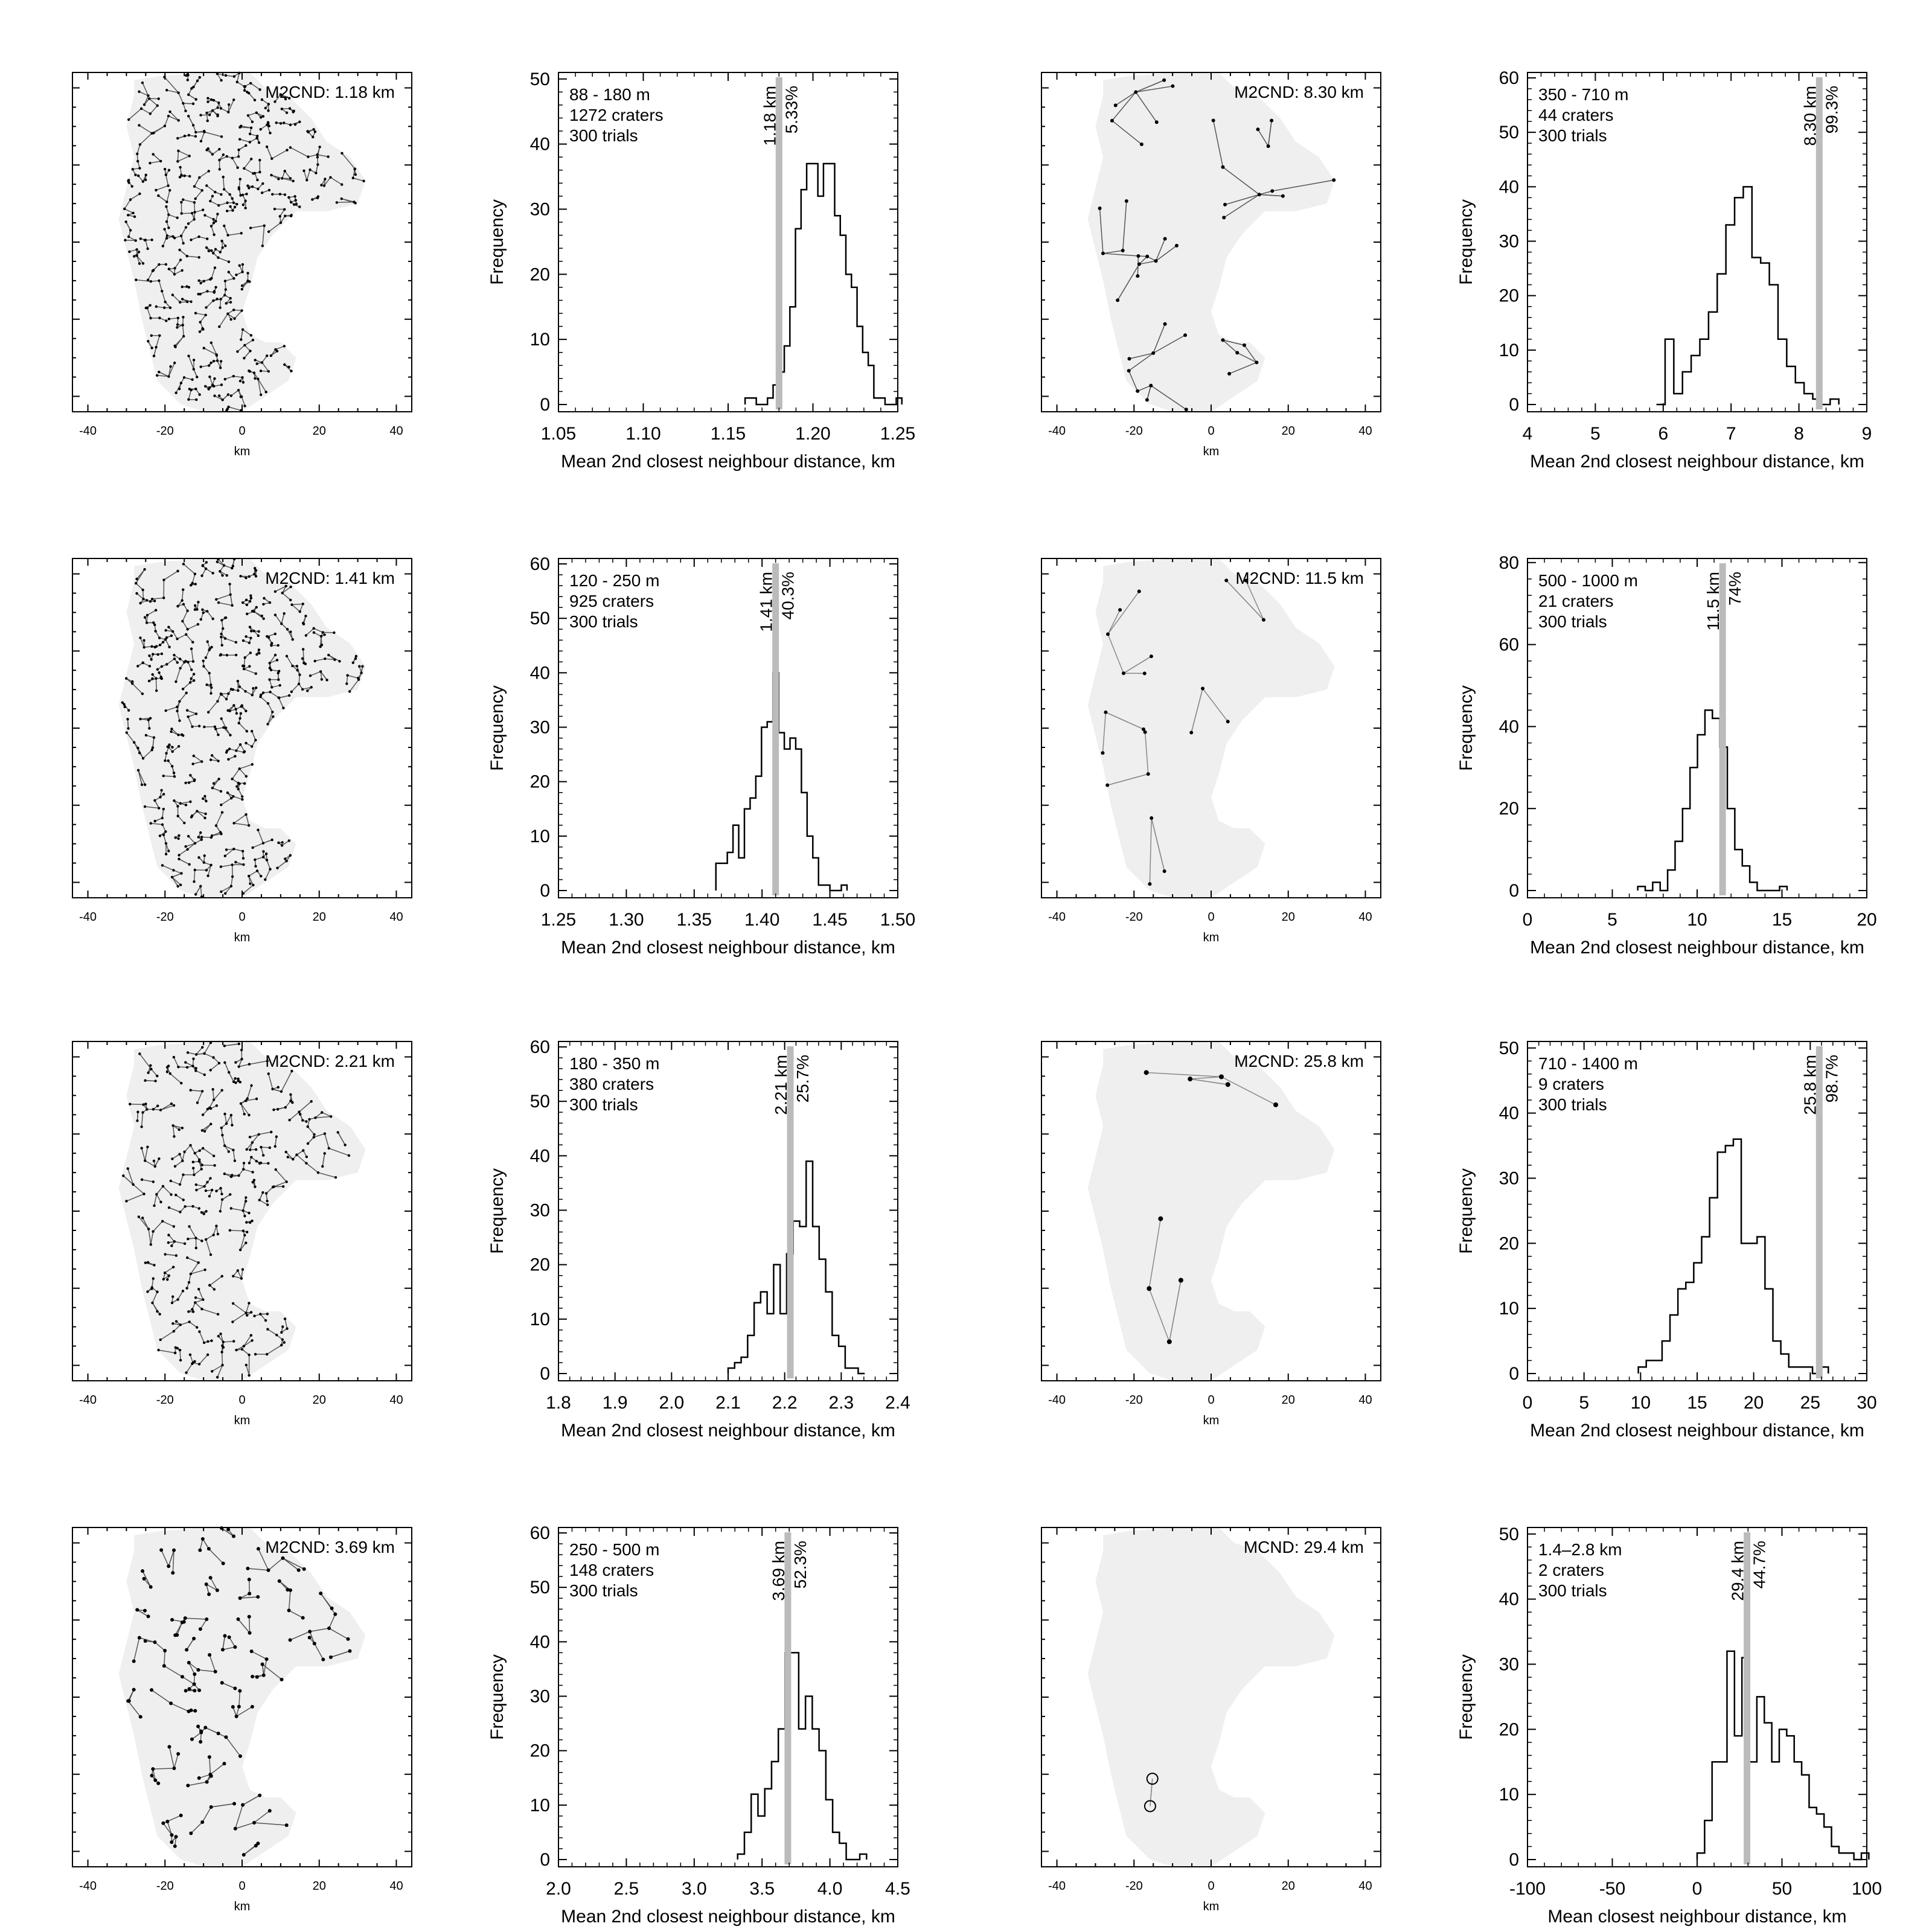 The height and width of the screenshot is (1932, 1932). Describe the element at coordinates (778, 1571) in the screenshot. I see `marker-value-label: 3.69 km` at that location.